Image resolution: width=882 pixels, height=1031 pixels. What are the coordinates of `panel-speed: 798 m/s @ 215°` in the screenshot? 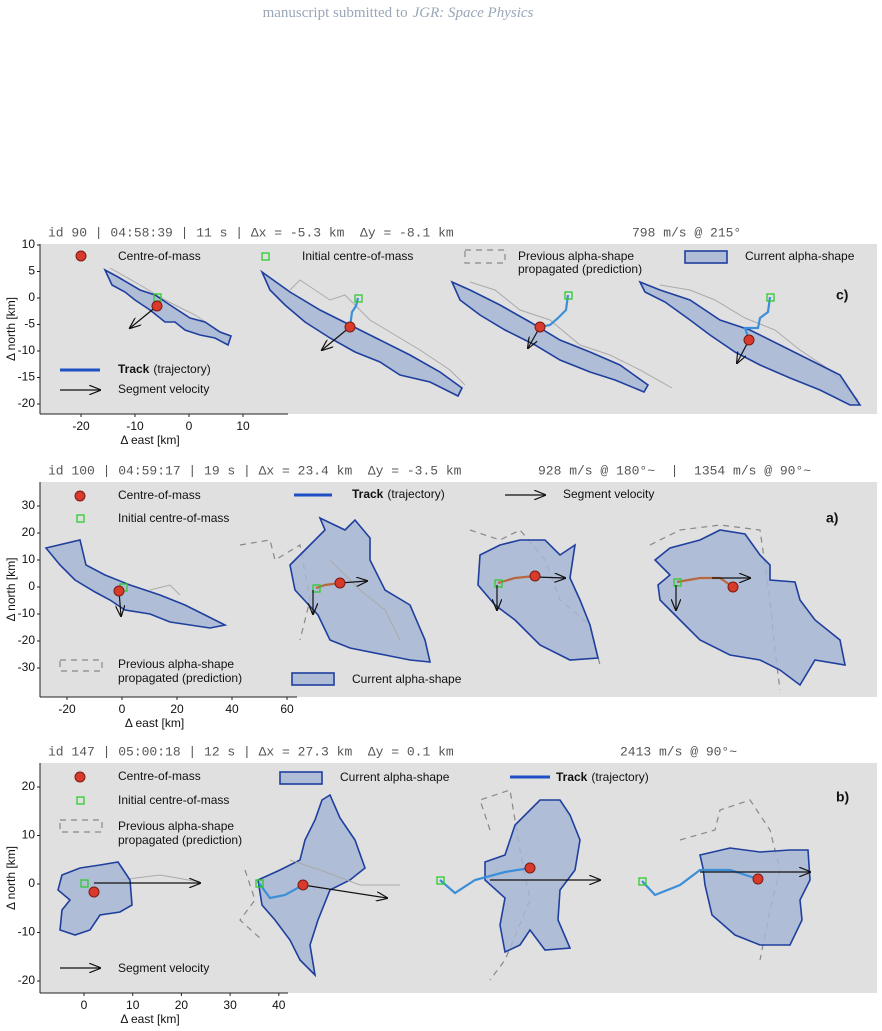 It's located at (686, 232).